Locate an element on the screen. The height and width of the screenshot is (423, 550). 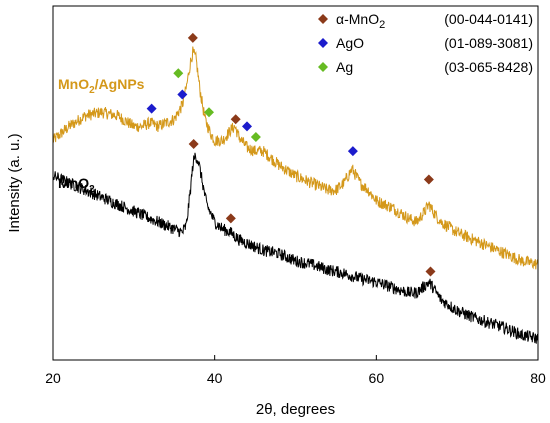
legend-marker-ag is located at coordinates (323, 67).